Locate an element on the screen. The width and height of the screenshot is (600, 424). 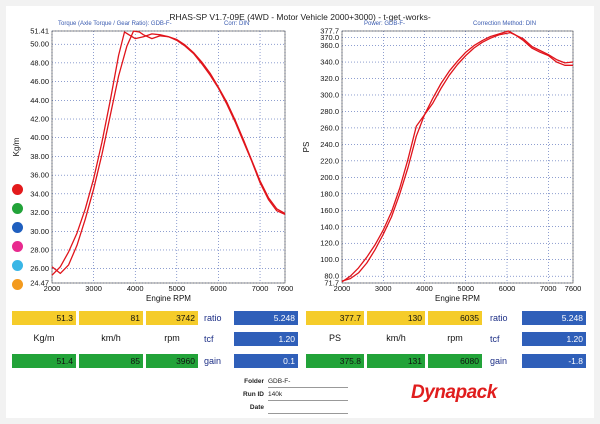
torque-x-tick-label: 3000 is located at coordinates (93, 288).